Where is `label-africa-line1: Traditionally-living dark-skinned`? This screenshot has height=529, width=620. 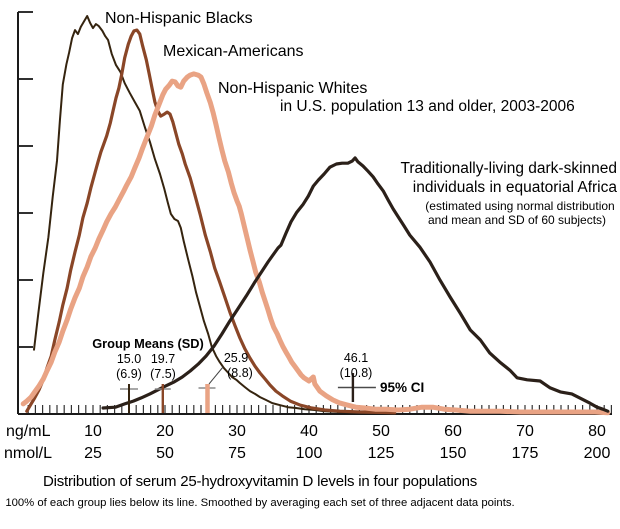
label-africa-line1: Traditionally-living dark-skinned is located at coordinates (508, 168).